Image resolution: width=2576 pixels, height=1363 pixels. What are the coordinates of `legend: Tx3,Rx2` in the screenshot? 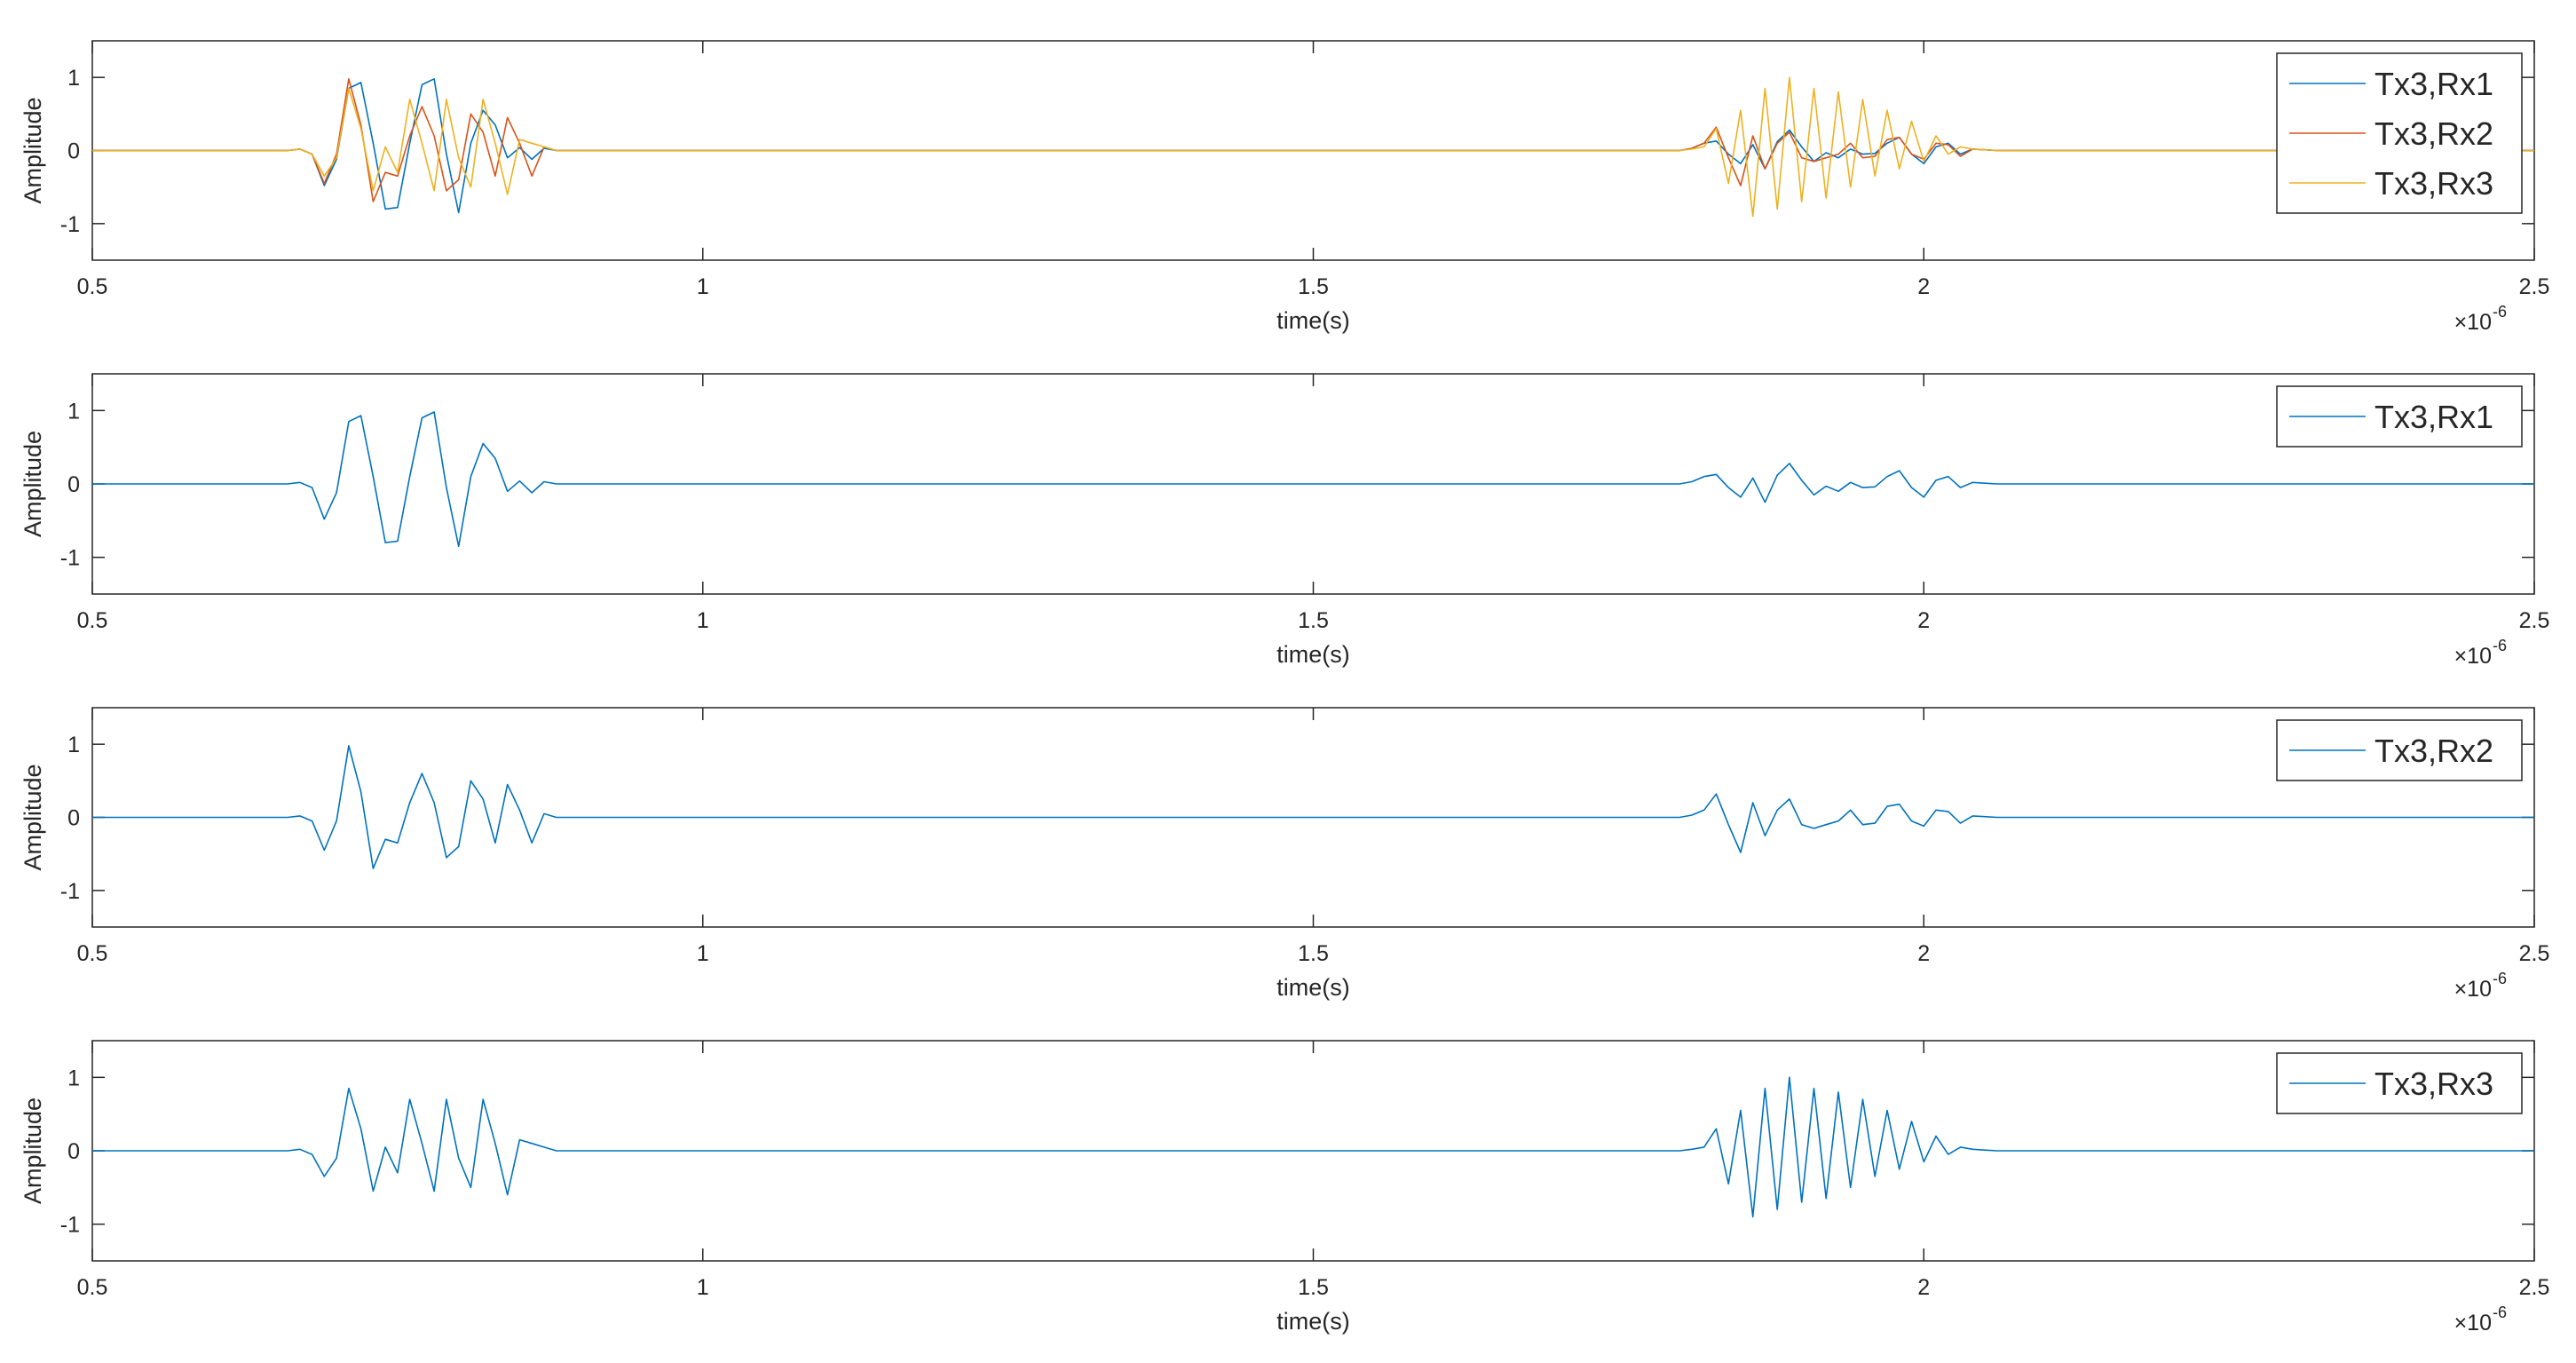 It's located at (2399, 750).